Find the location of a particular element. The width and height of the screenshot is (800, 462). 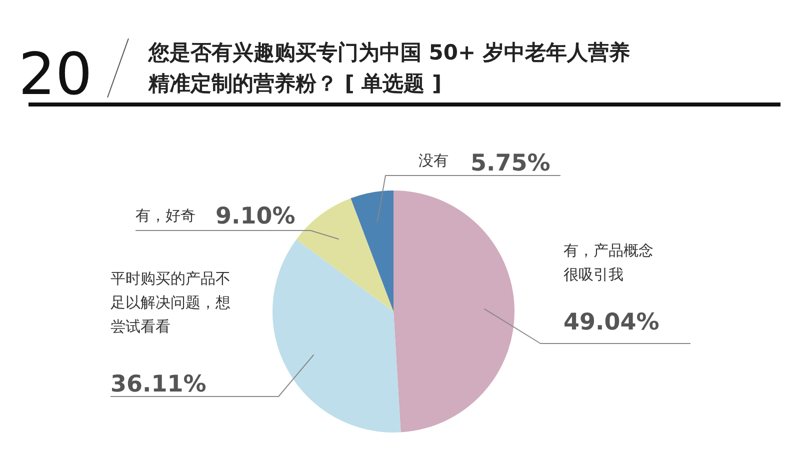

data-label: 49.04% is located at coordinates (612, 323).